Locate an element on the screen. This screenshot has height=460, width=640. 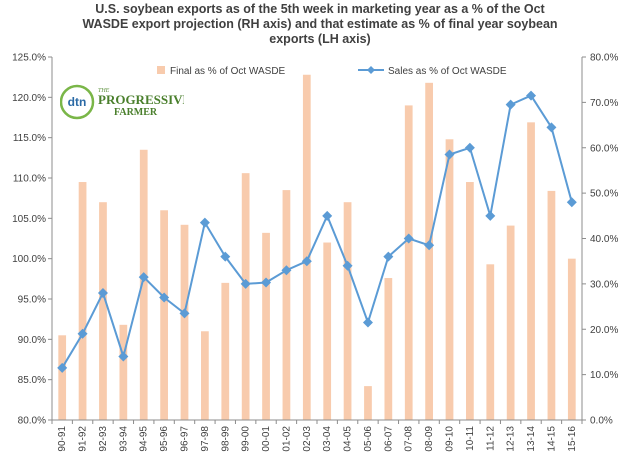
x-tick-label: 07-08 is located at coordinates (409, 439).